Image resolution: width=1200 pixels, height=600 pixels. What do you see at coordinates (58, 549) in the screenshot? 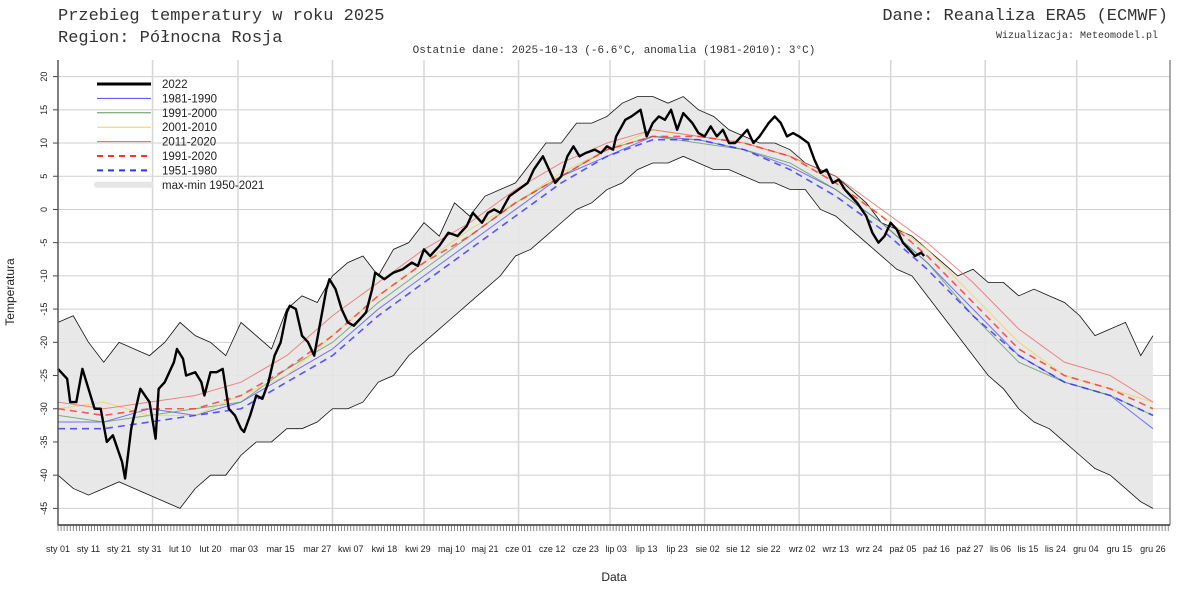
I see `x-tick-label: sty 01` at bounding box center [58, 549].